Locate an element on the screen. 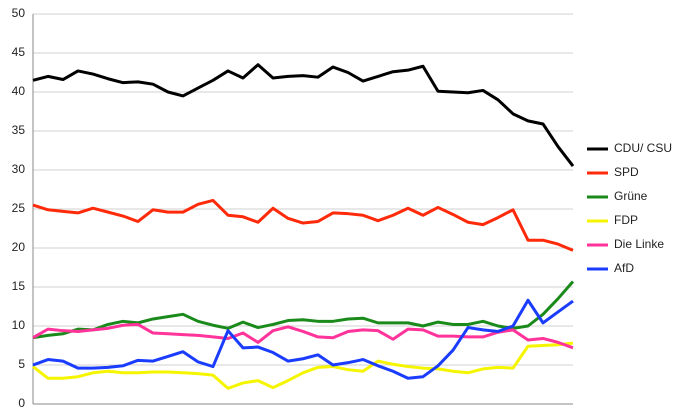 This screenshot has height=416, width=681. y-tick-label: 0 is located at coordinates (21, 403).